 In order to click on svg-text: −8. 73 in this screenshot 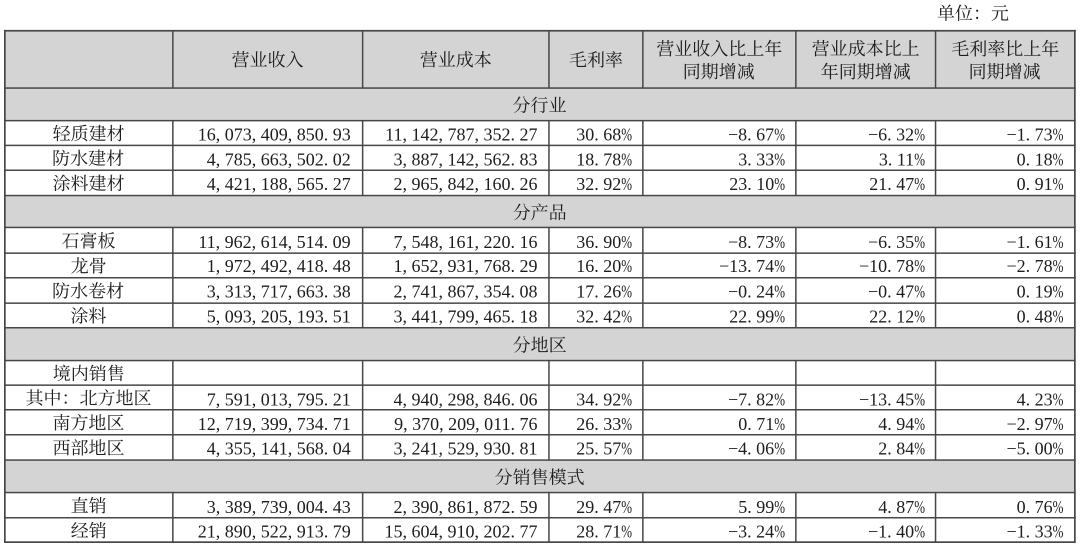, I will do `click(751, 242)`.